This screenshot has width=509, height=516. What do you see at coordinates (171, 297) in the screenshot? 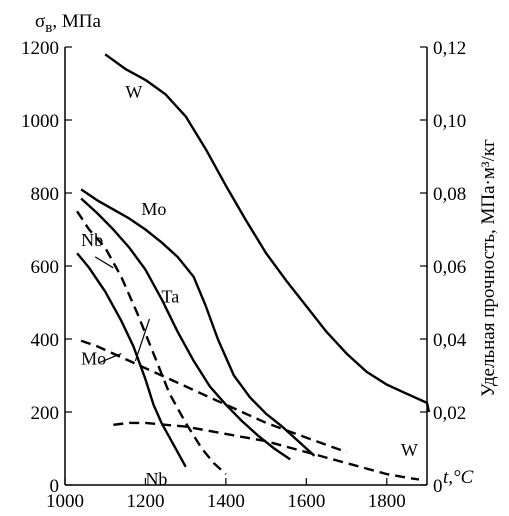
I see `curve-label-ta: Ta` at bounding box center [171, 297].